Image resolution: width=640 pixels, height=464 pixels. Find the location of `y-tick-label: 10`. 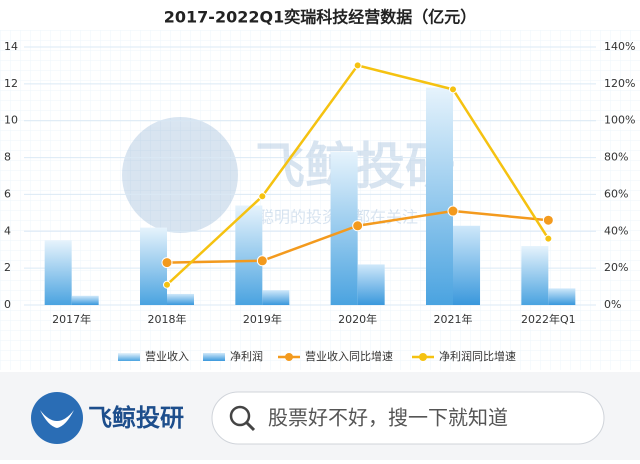

y-tick-label: 10 is located at coordinates (11, 120).